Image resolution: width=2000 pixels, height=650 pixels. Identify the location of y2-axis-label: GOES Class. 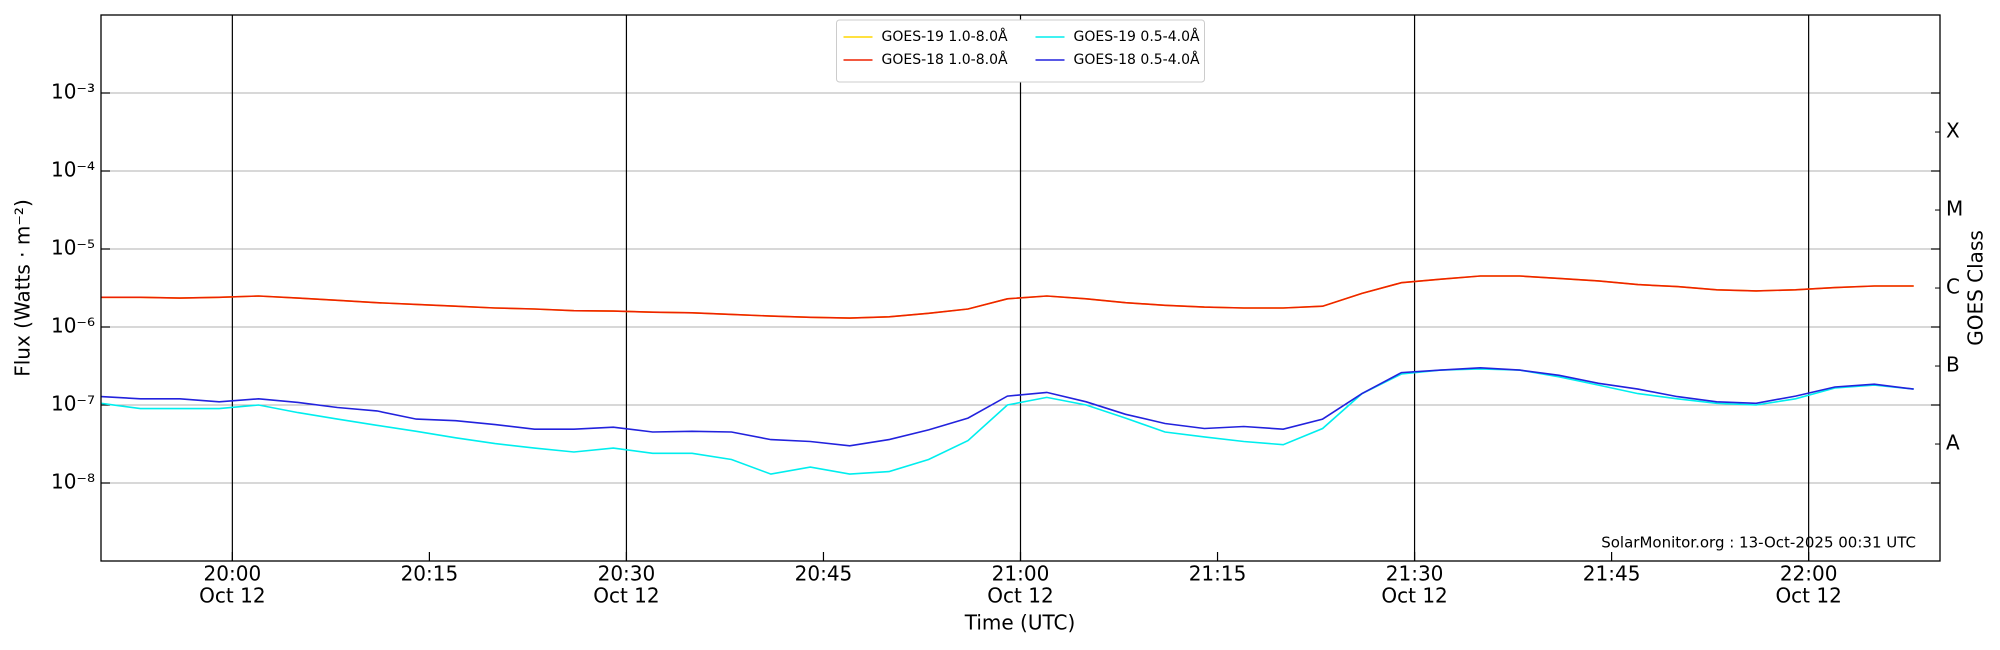
(1976, 288).